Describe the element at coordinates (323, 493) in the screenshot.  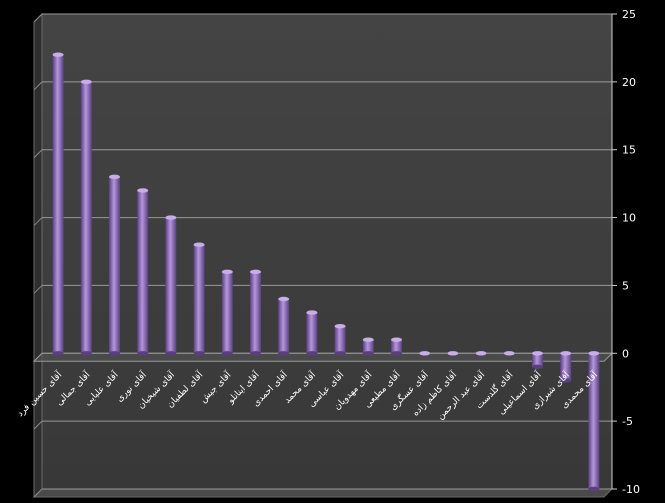
I see `plot-floor` at that location.